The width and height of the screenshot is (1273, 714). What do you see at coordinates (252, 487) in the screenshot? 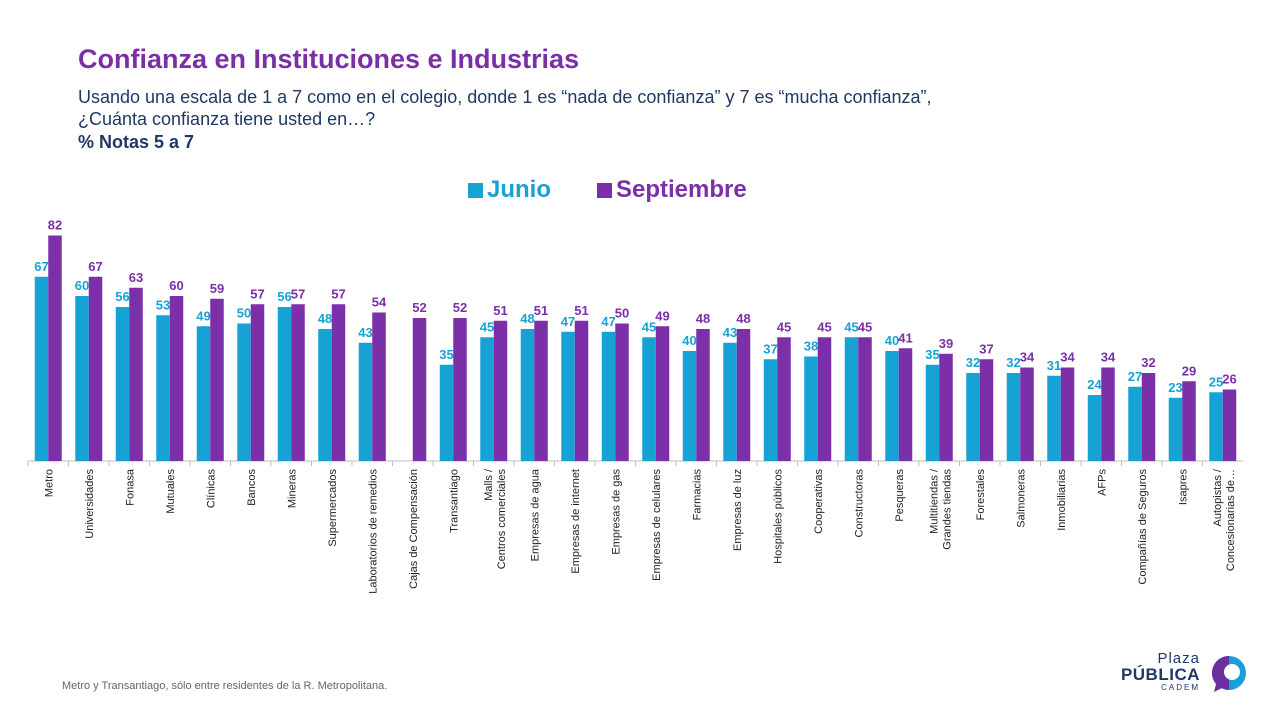
I see `category-label: Bancos` at bounding box center [252, 487].